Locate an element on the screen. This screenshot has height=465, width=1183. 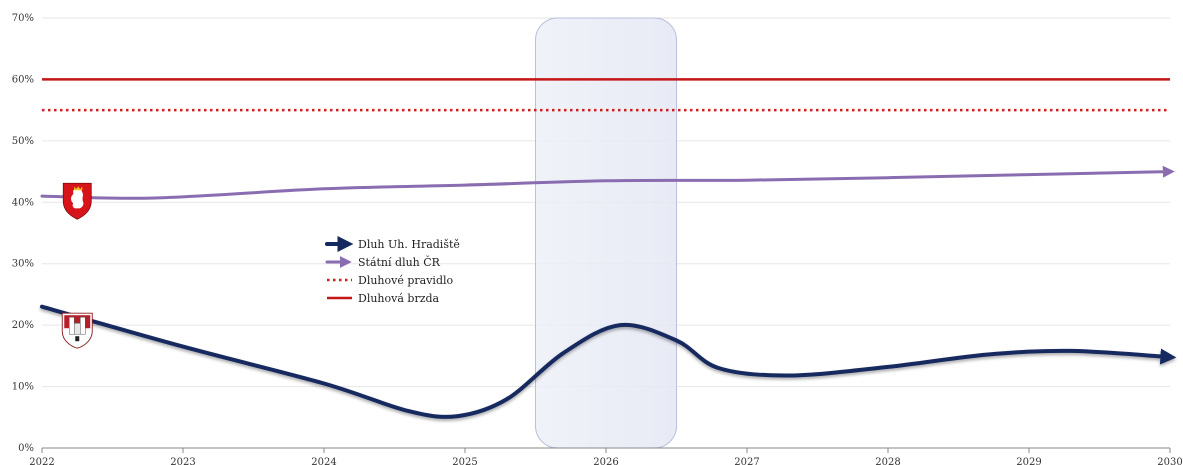
x-tick-label: 2025 is located at coordinates (464, 461).